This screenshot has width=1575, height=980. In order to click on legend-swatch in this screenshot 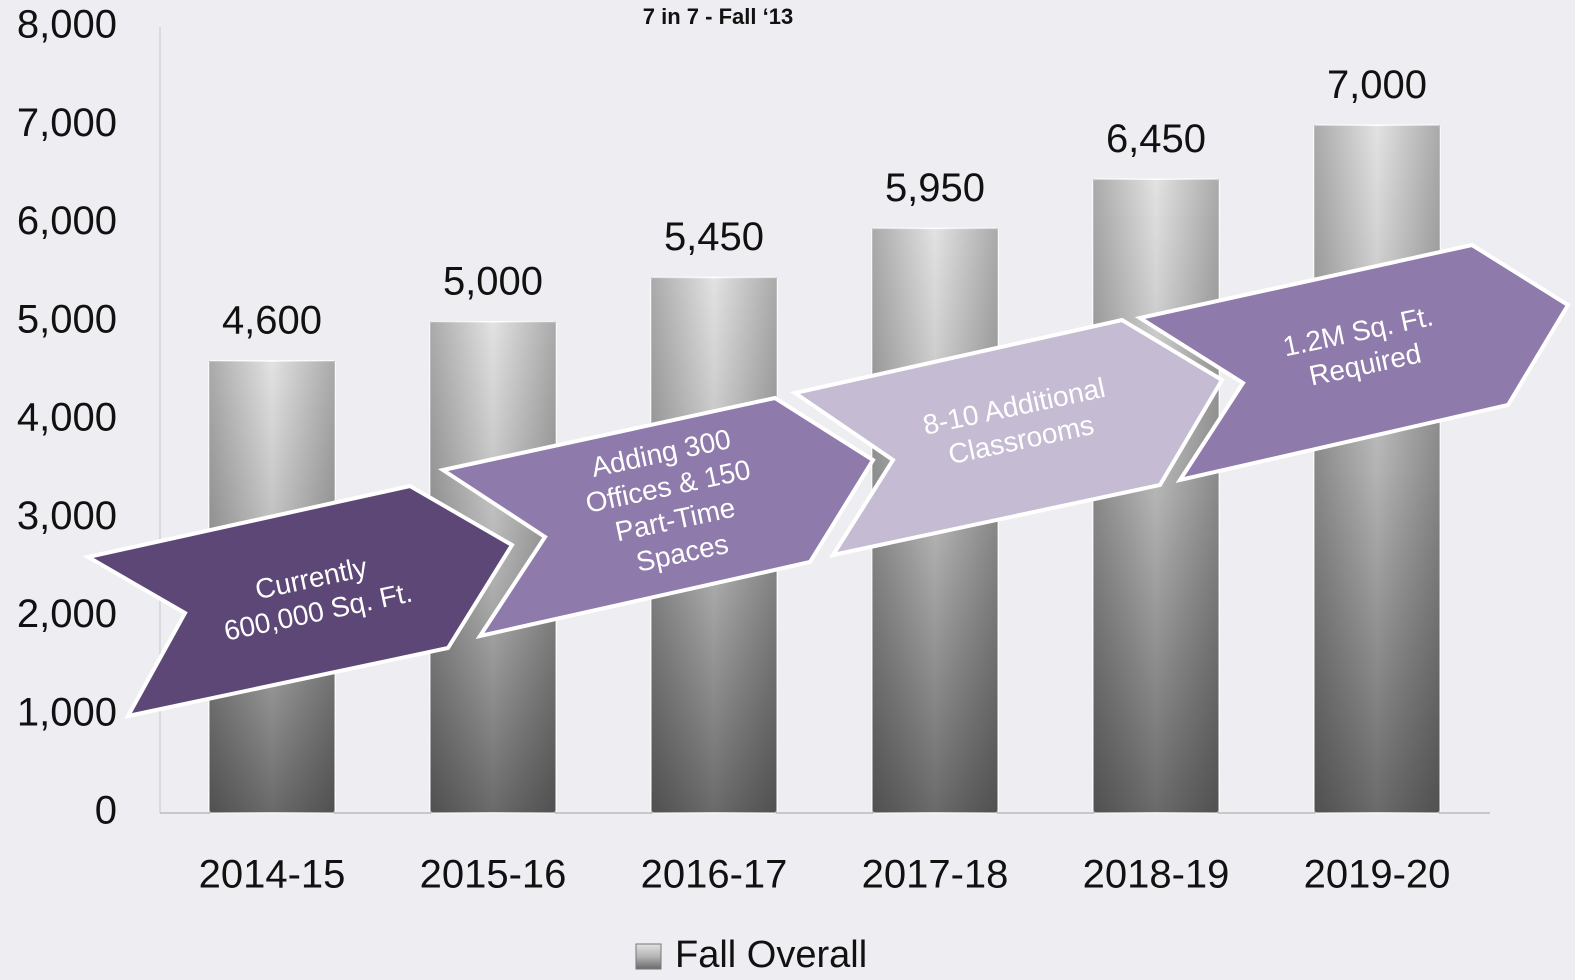, I will do `click(648, 956)`.